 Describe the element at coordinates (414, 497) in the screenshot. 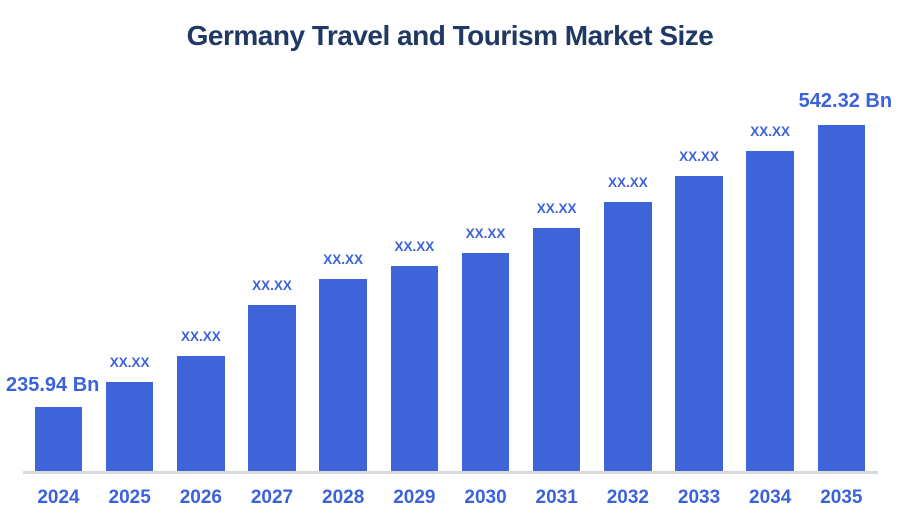

I see `x-axis-label-2029: 2029` at that location.